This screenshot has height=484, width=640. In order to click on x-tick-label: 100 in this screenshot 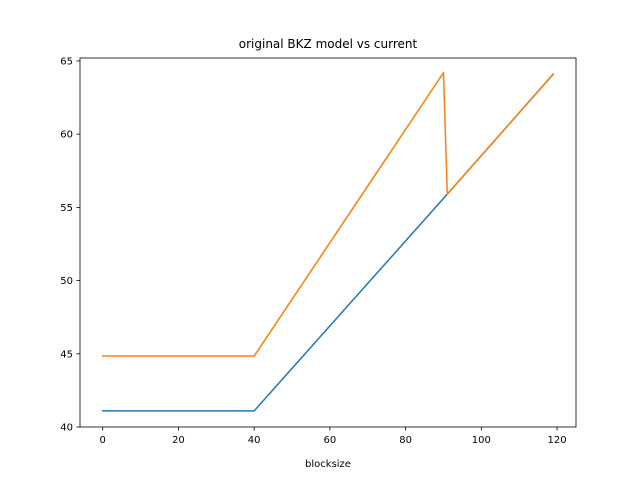, I will do `click(481, 440)`.